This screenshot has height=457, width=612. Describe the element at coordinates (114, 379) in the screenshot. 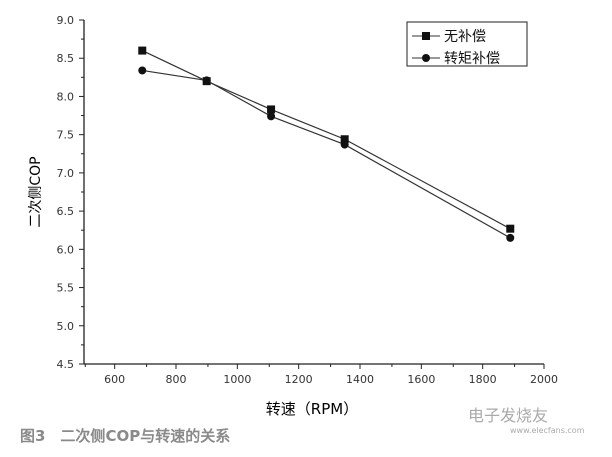

I see `x-tick-label: 600` at that location.